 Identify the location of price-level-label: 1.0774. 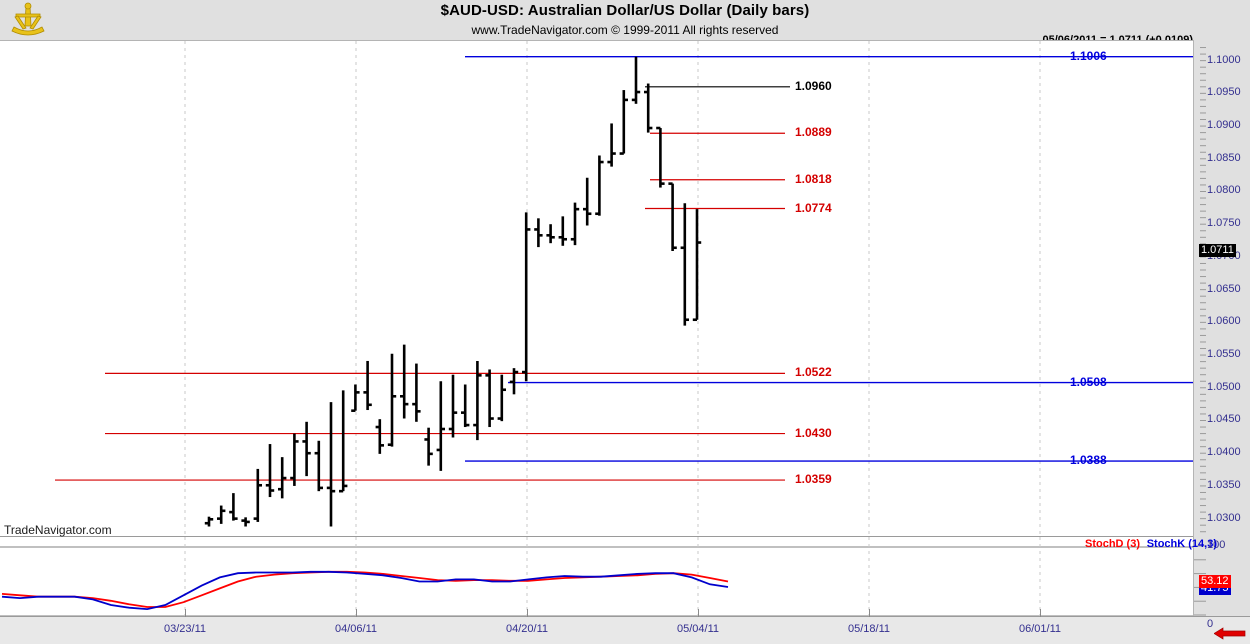
(813, 207).